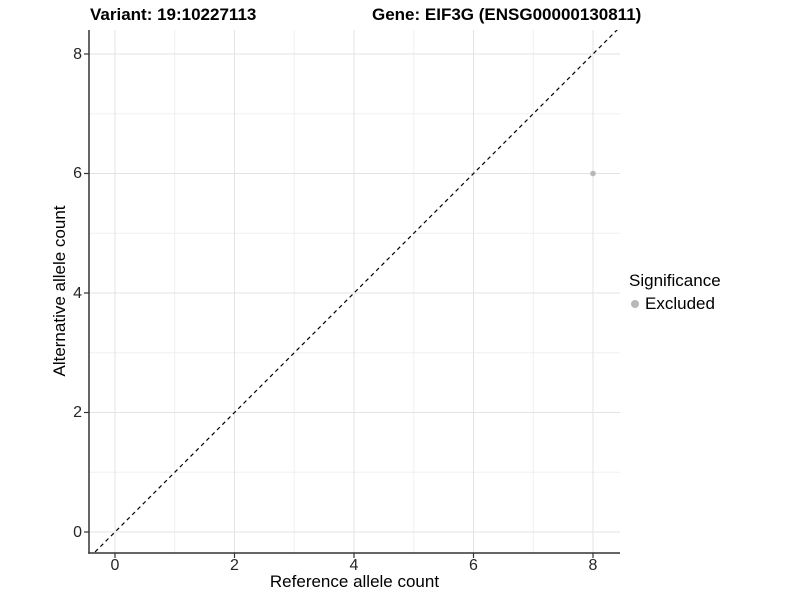  What do you see at coordinates (593, 565) in the screenshot?
I see `x-tick-label: 8` at bounding box center [593, 565].